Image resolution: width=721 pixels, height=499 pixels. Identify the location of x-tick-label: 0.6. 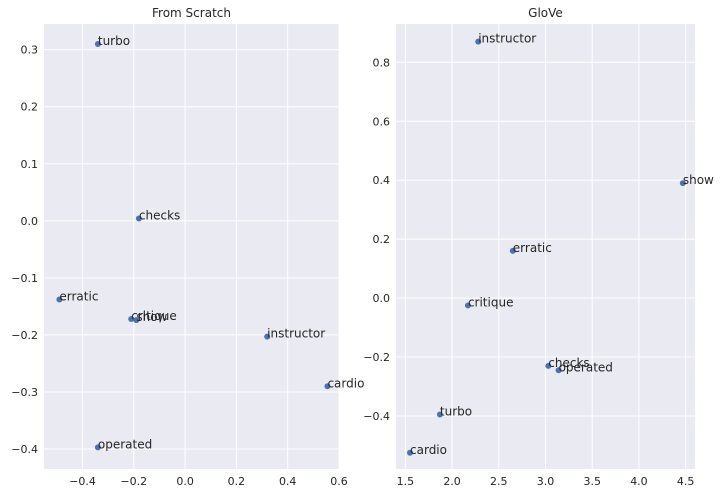
(339, 481).